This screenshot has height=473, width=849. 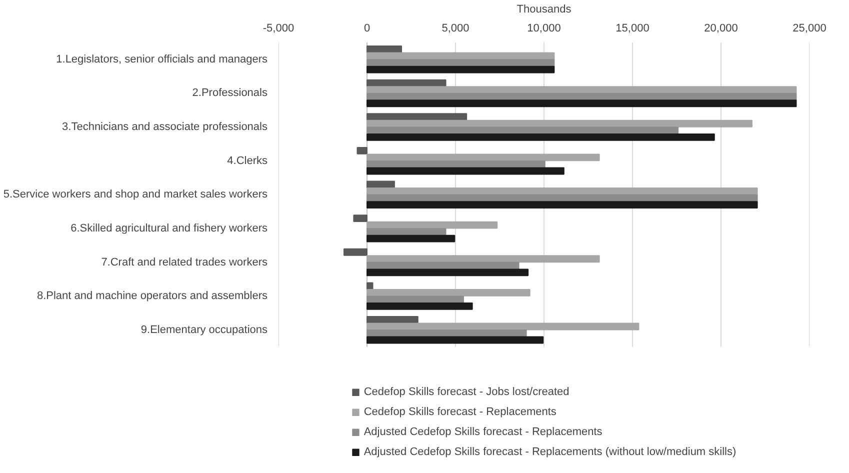 I want to click on x-tick-label: 5,000, so click(x=456, y=28).